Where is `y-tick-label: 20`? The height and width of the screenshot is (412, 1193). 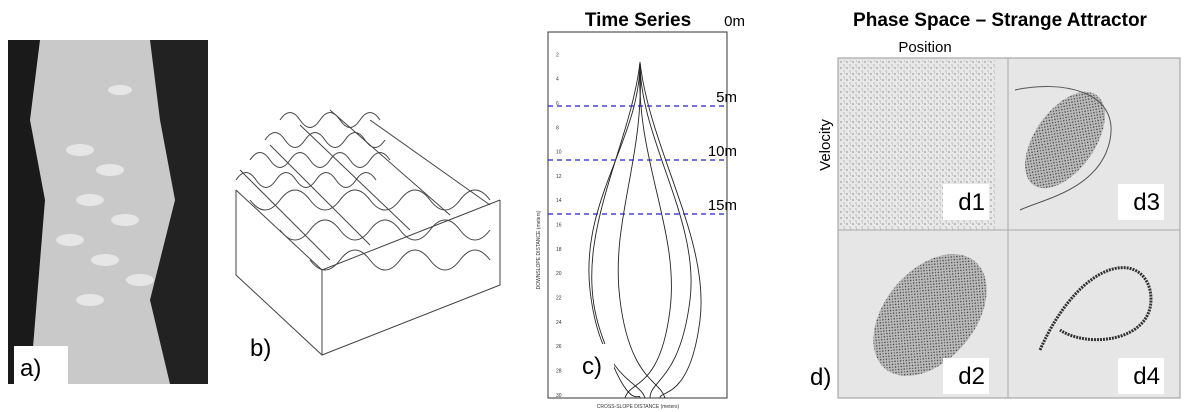 y-tick-label: 20 is located at coordinates (559, 274).